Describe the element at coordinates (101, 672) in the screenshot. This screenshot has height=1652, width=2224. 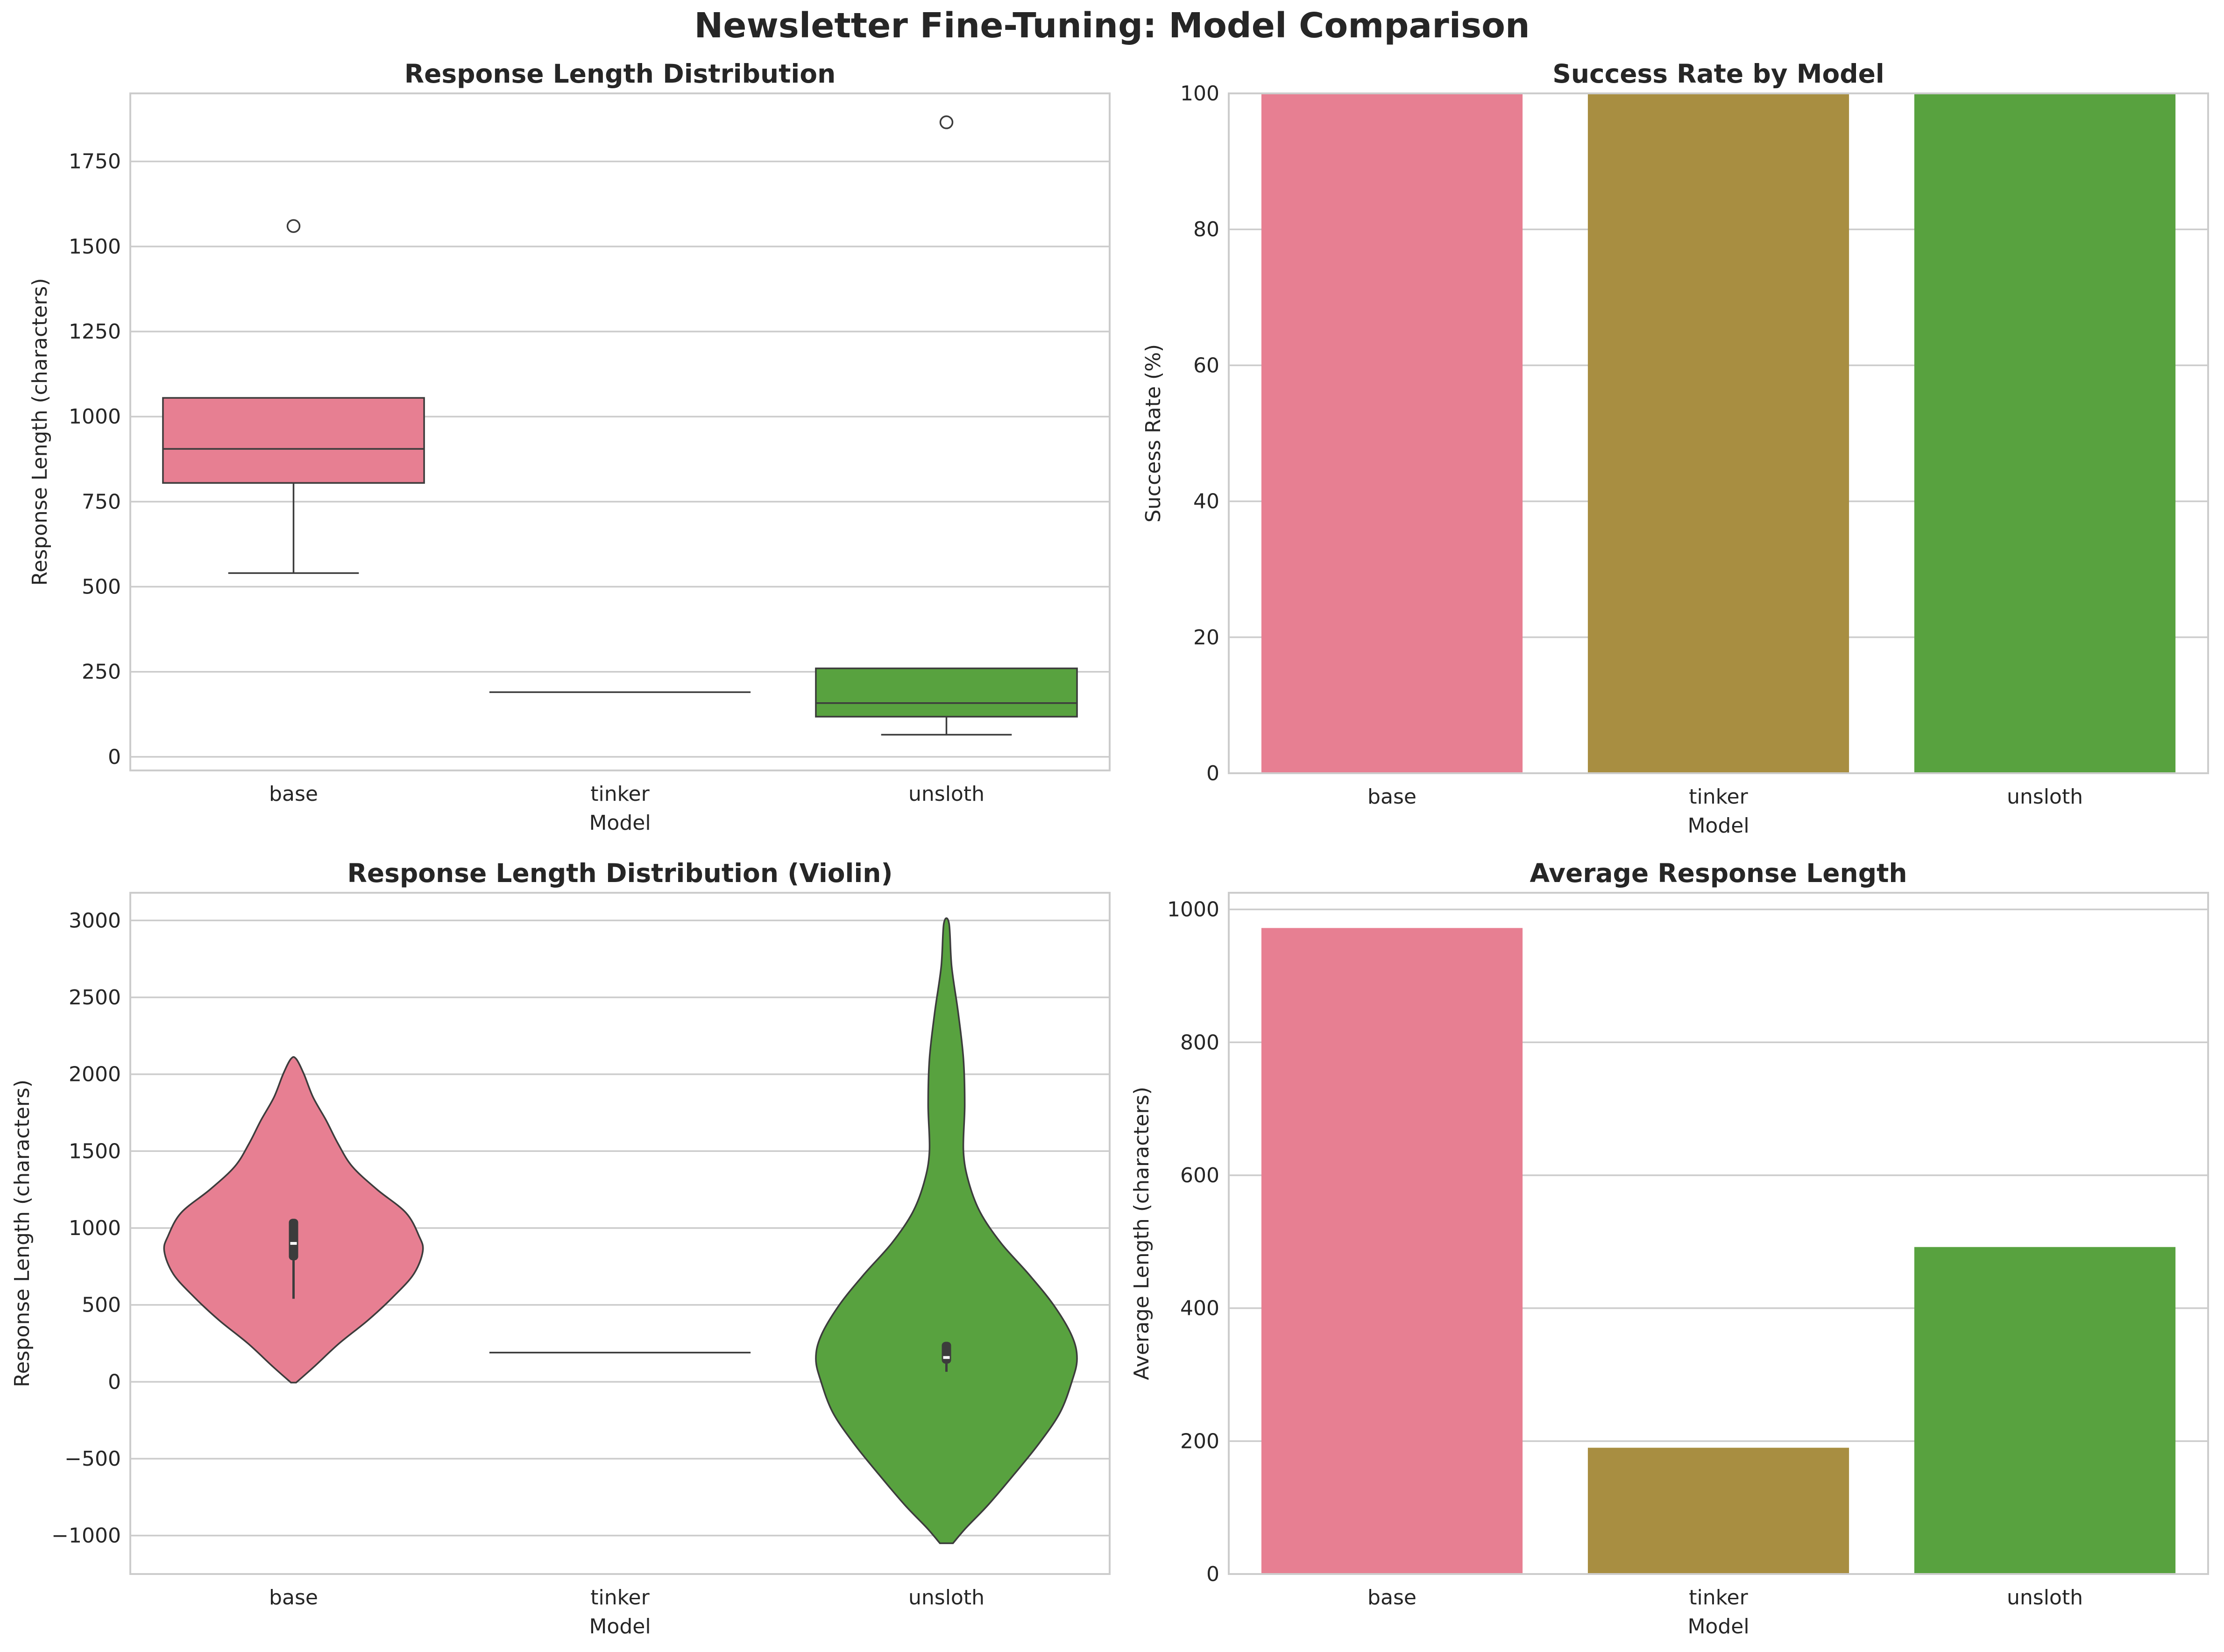
I see `y-tick-label: 250` at that location.